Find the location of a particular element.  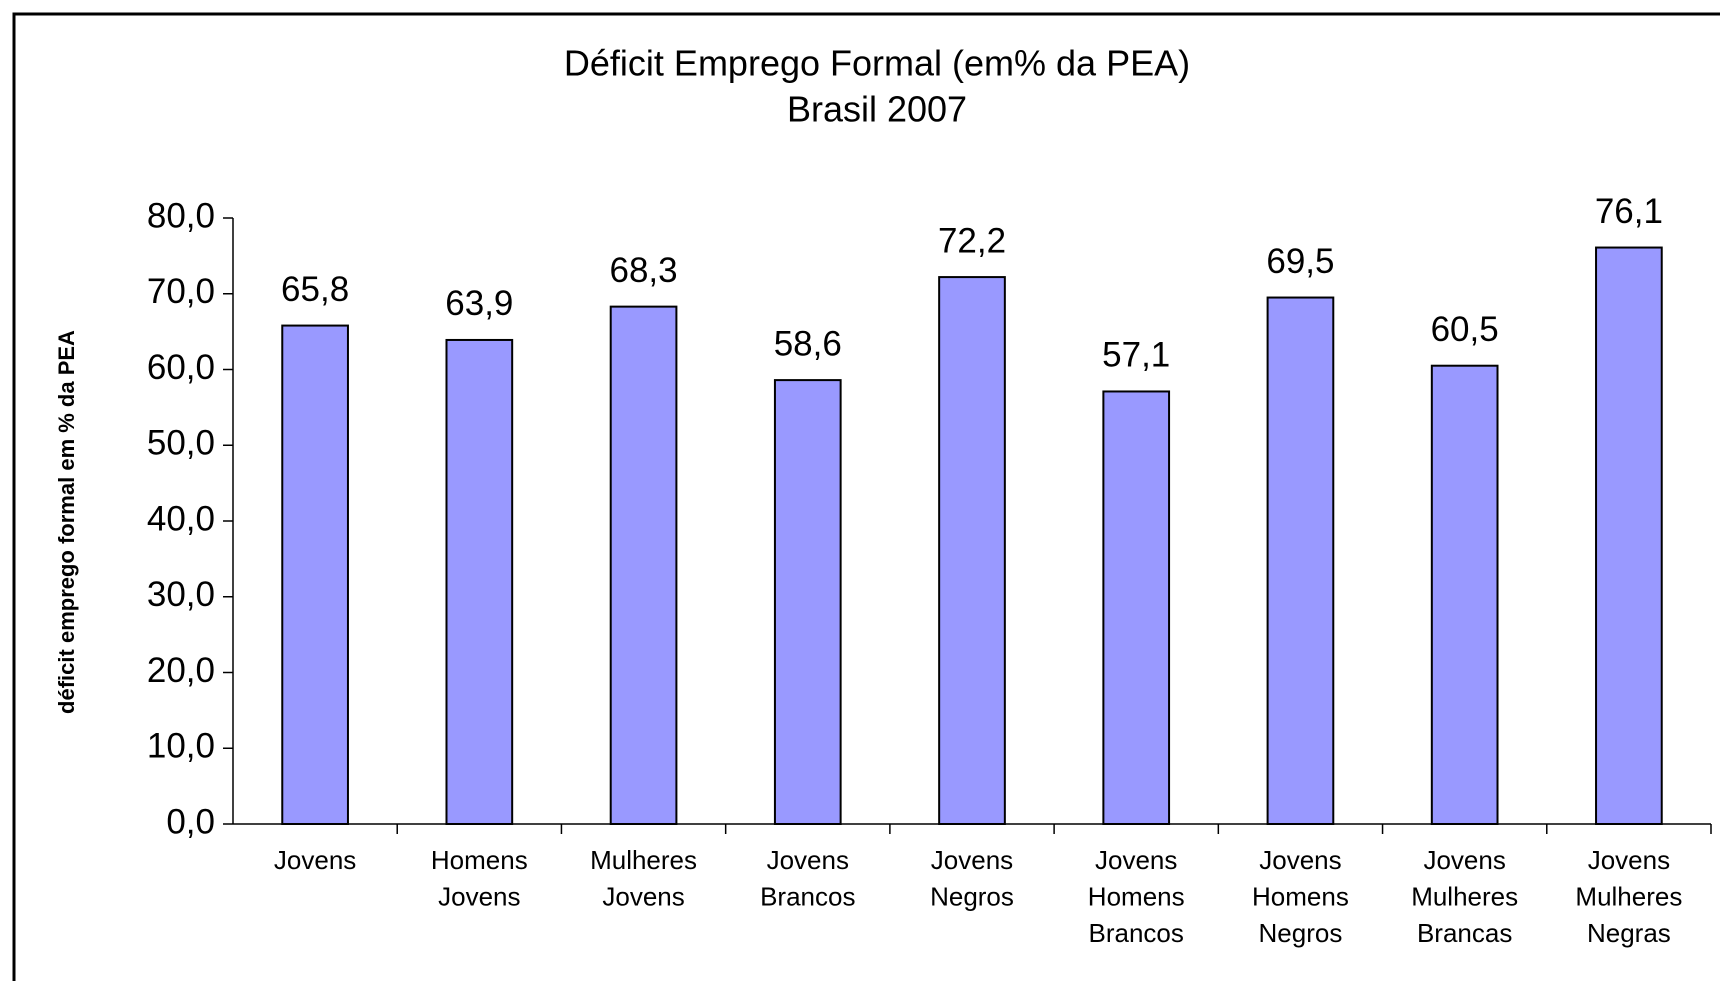

x-tick-label: Jovens Brancos is located at coordinates (807, 878).